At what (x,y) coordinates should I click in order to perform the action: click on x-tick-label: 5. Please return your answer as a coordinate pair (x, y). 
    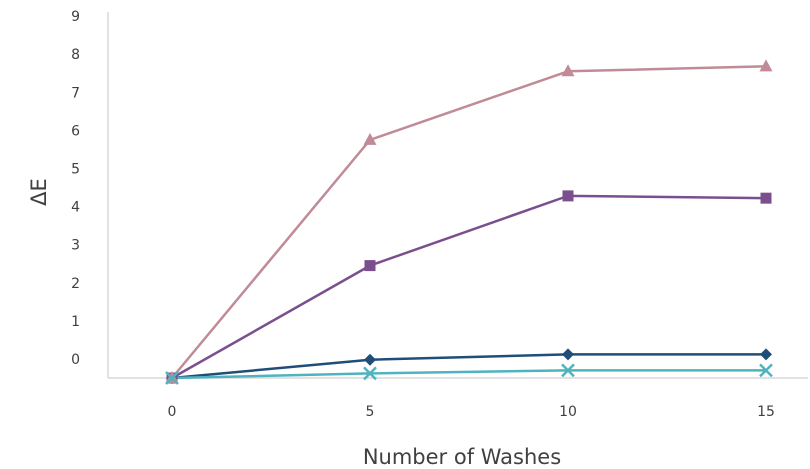
    Looking at the image, I should click on (370, 412).